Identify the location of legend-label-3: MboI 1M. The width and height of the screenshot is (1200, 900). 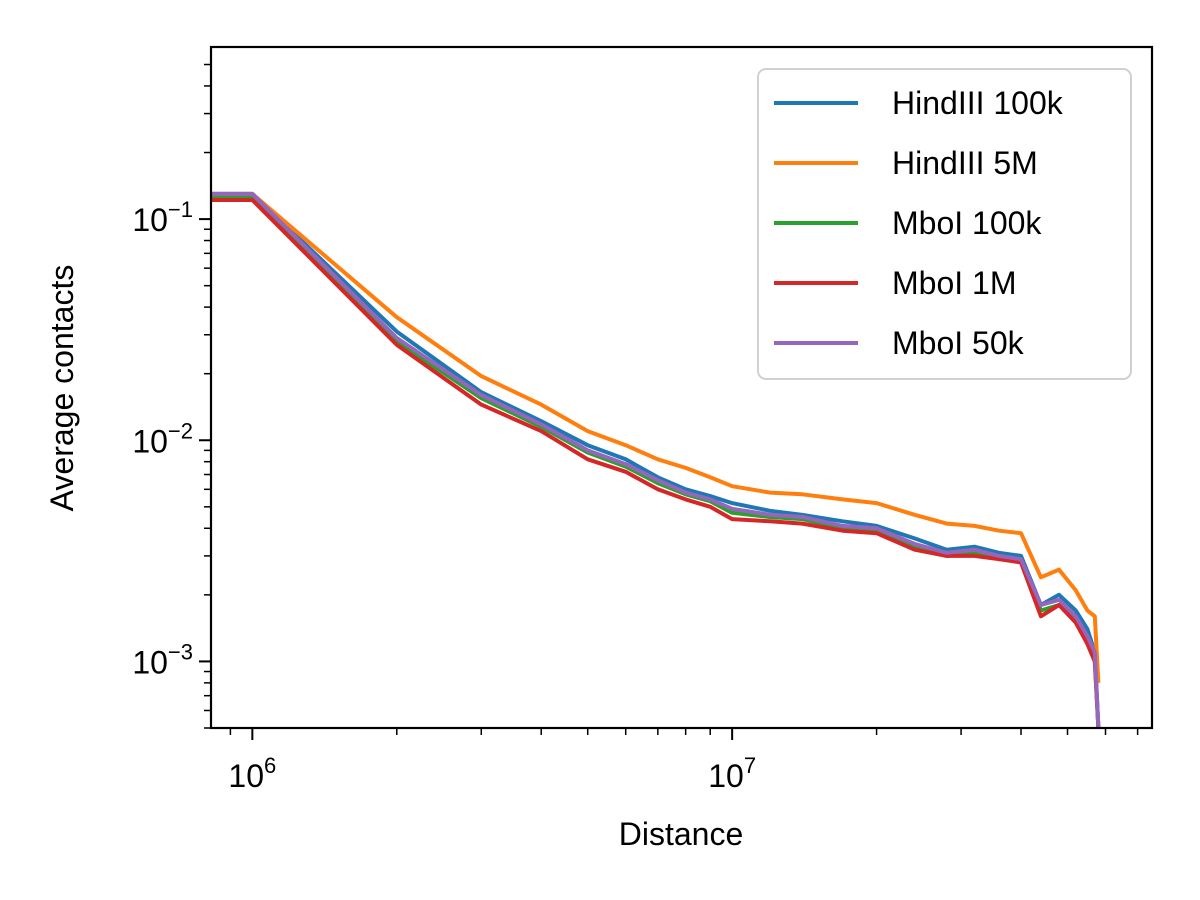
(954, 283).